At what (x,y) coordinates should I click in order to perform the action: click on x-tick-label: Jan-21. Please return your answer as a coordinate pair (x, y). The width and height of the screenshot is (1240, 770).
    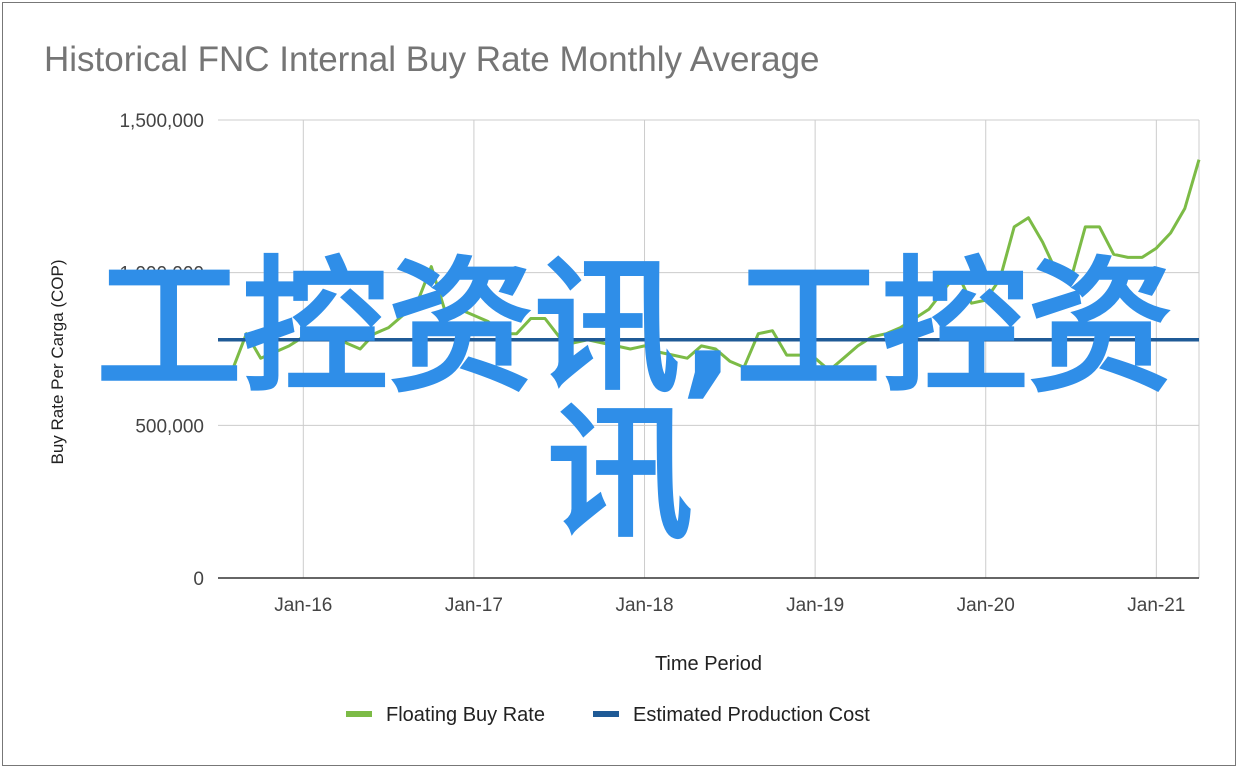
    Looking at the image, I should click on (1156, 605).